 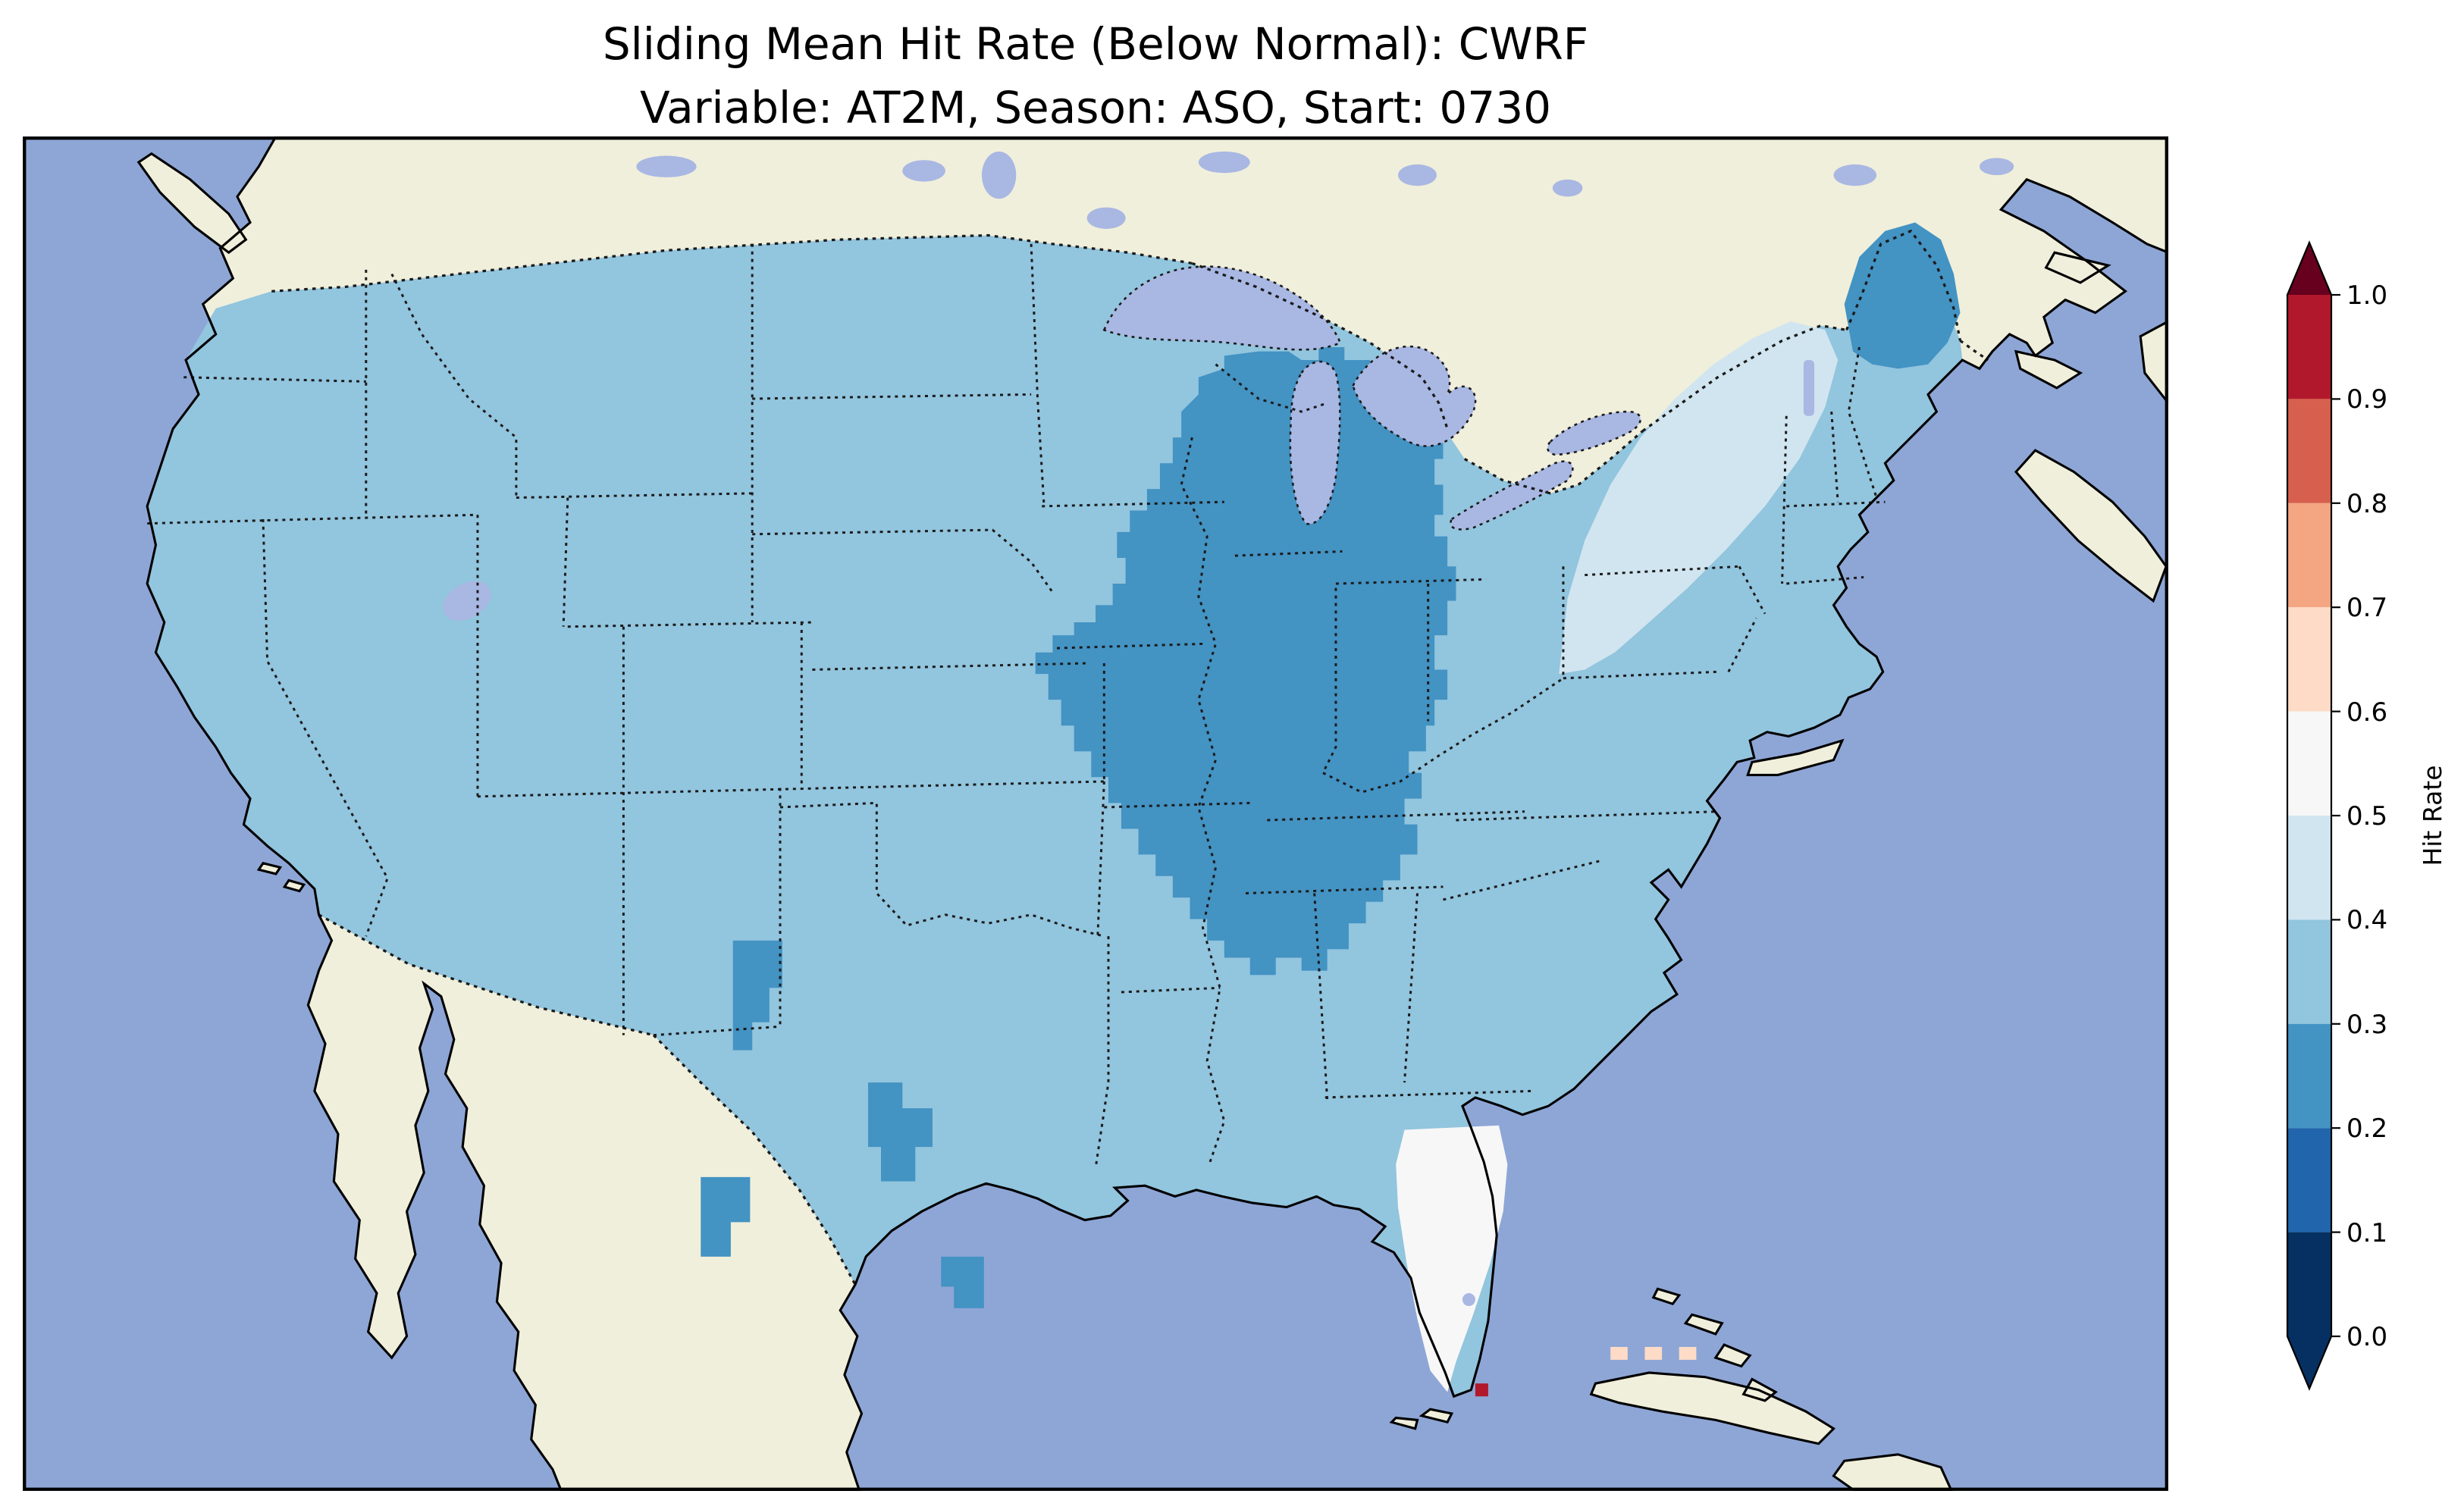 I want to click on great-salt-lake, so click(x=467, y=601).